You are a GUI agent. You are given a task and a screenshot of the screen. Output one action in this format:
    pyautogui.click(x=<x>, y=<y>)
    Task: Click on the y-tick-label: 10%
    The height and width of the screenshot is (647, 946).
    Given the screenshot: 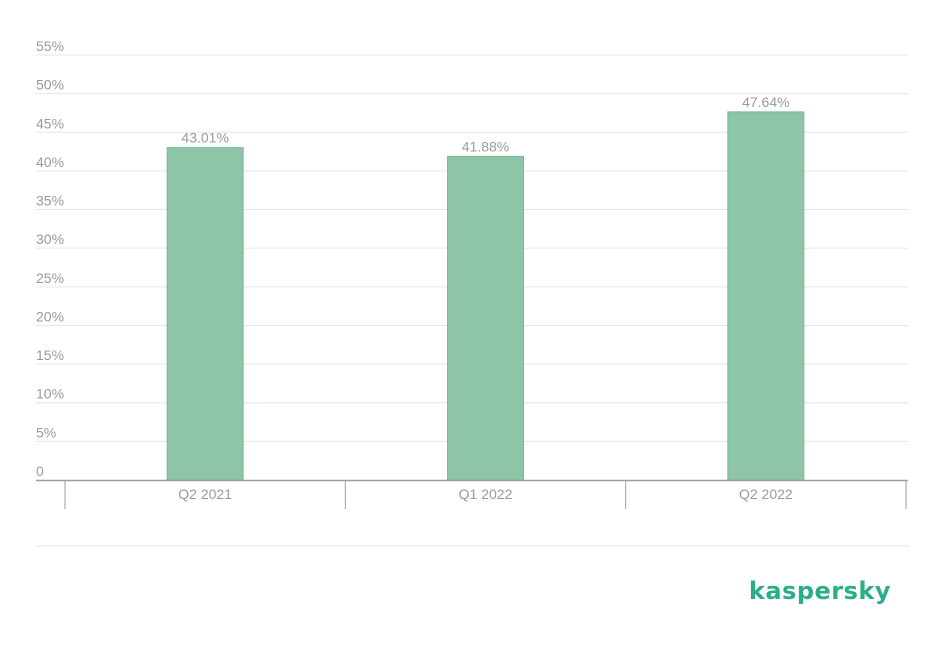 What is the action you would take?
    pyautogui.click(x=50, y=394)
    